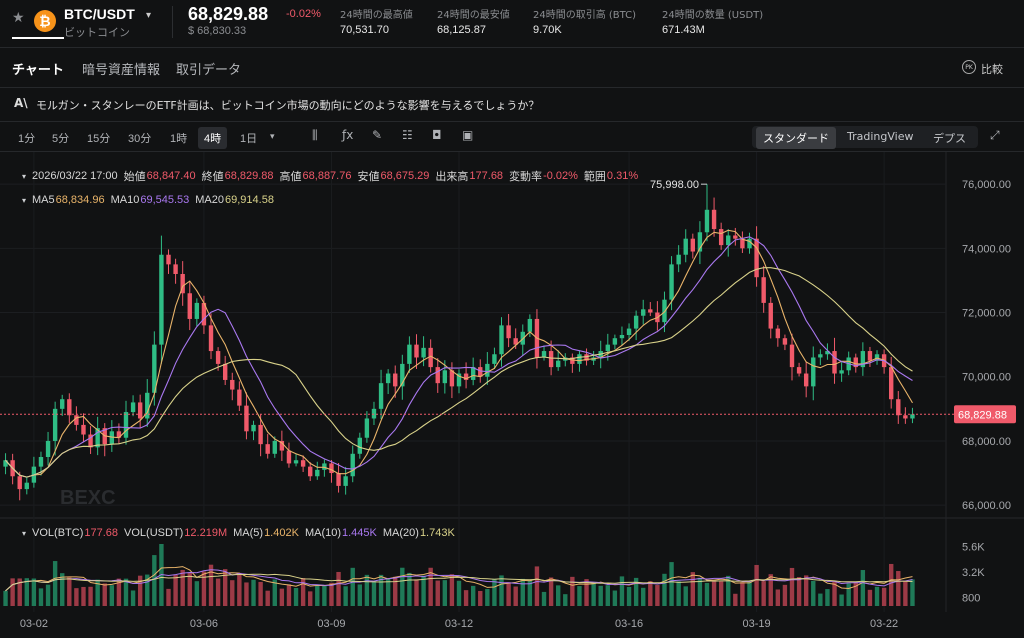  Describe the element at coordinates (149, 15) in the screenshot. I see `chevron-down-icon: ▾` at that location.